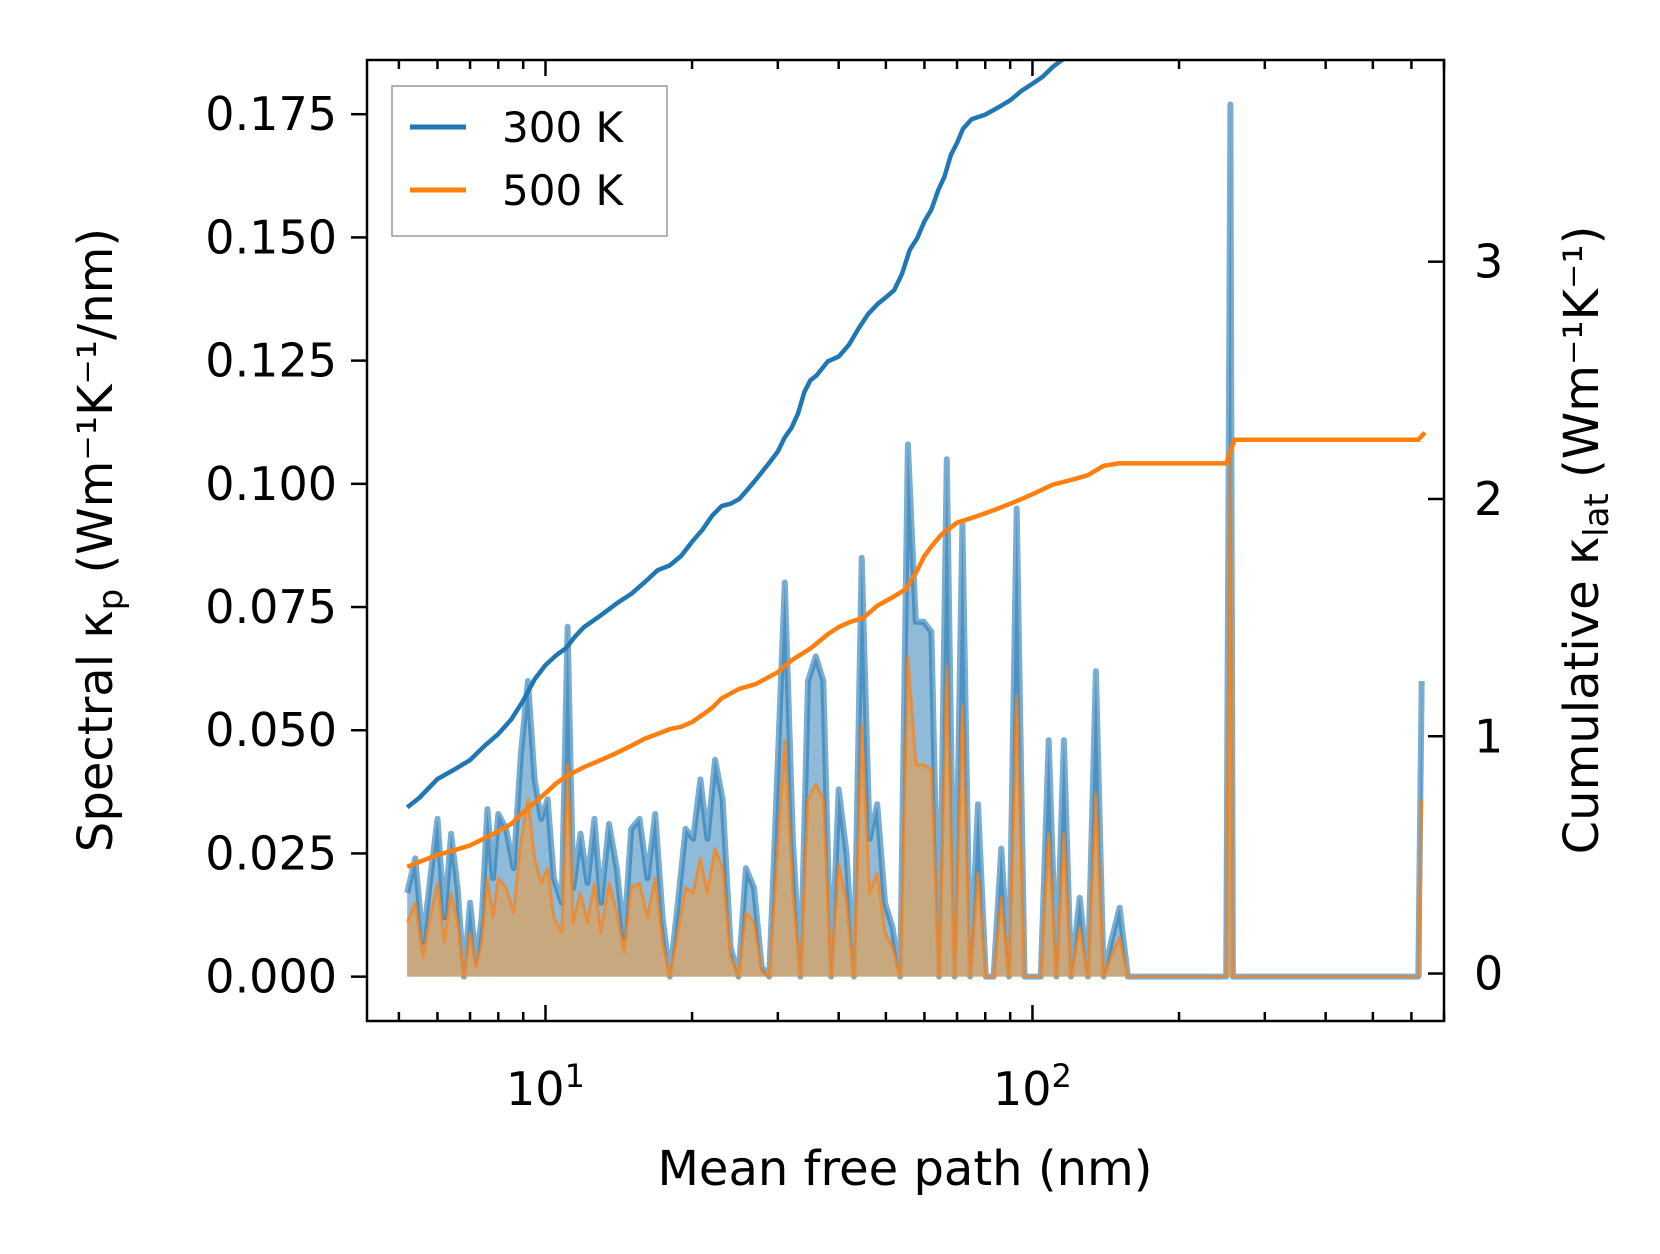  I want to click on right-y-tick-label: 1, so click(1488, 736).